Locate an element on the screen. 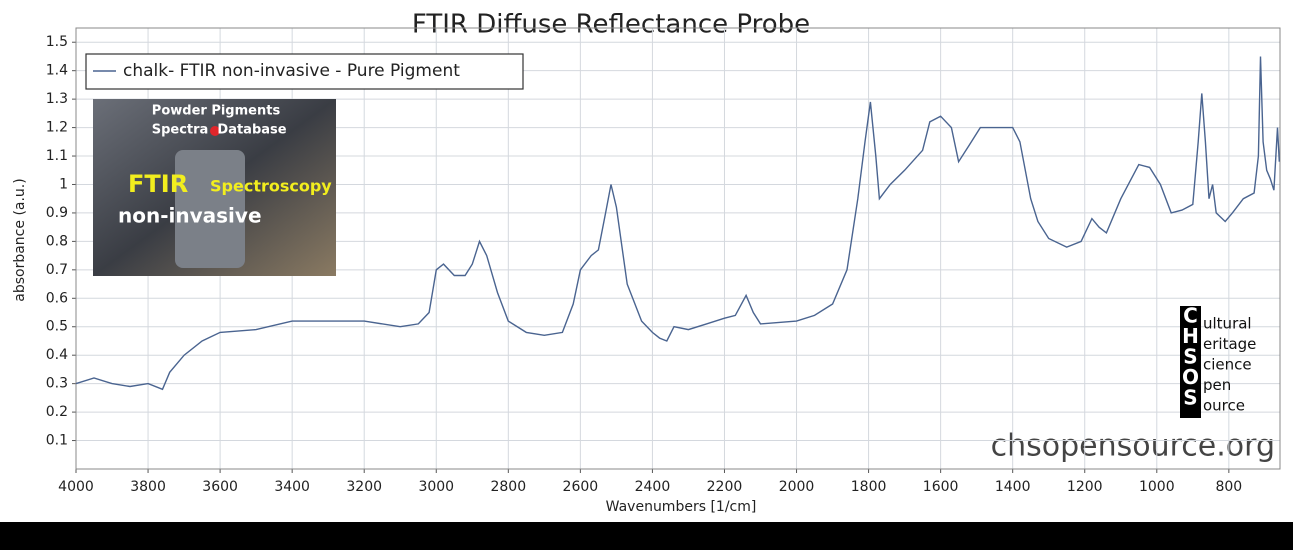 The width and height of the screenshot is (1293, 550). x-tick-label: 1200 is located at coordinates (1085, 487).